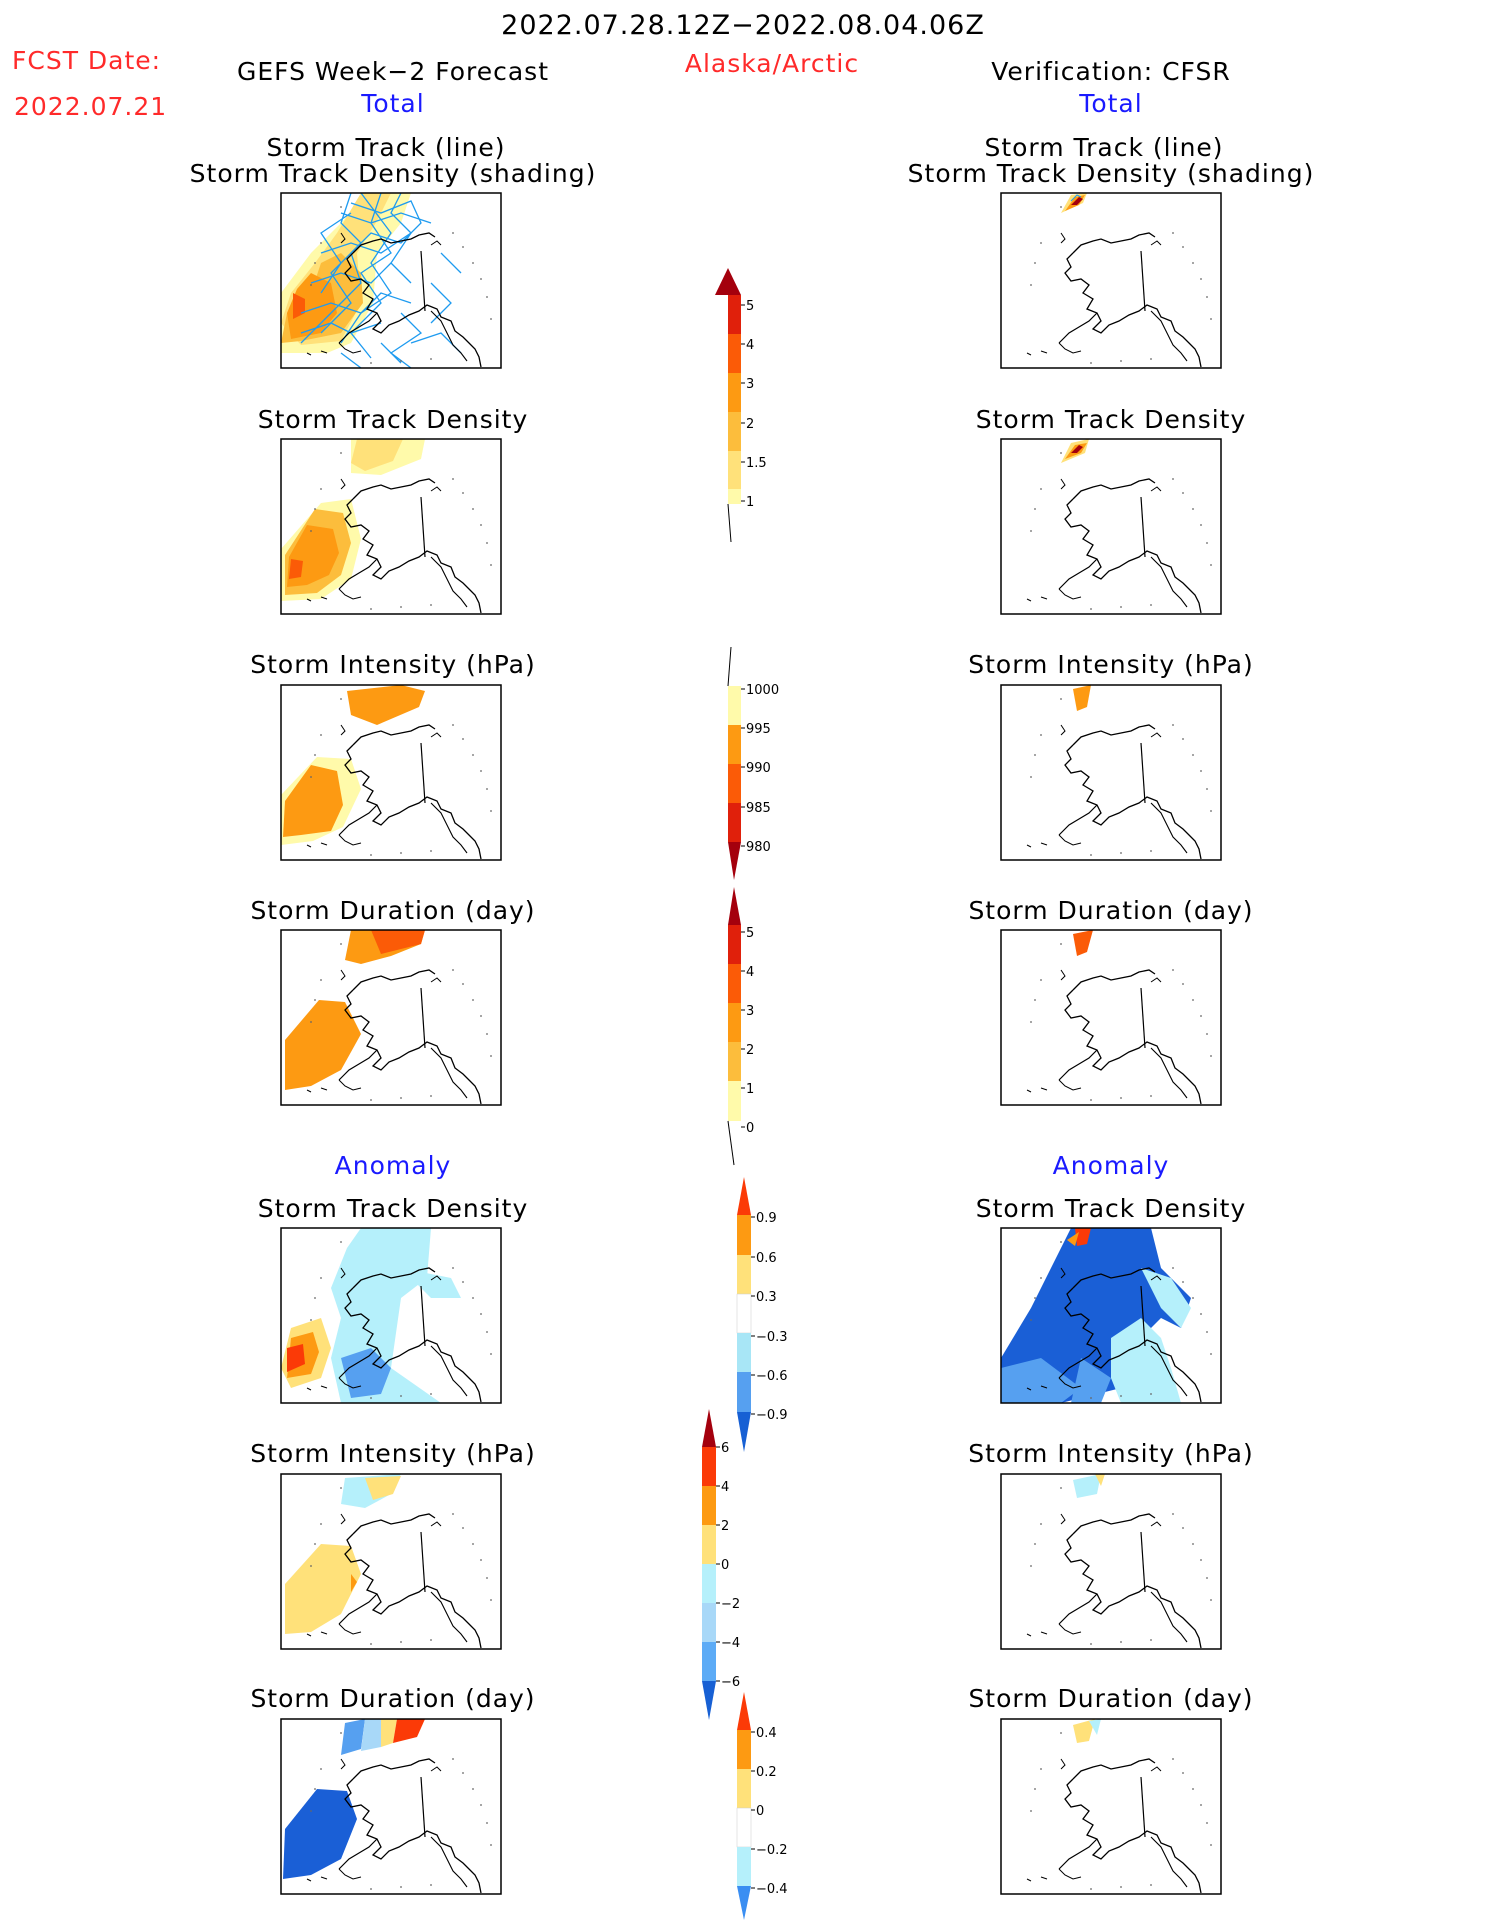 The image size is (1487, 1925). What do you see at coordinates (393, 1453) in the screenshot?
I see `panel-title-left-5: Storm Intensity (hPa)` at bounding box center [393, 1453].